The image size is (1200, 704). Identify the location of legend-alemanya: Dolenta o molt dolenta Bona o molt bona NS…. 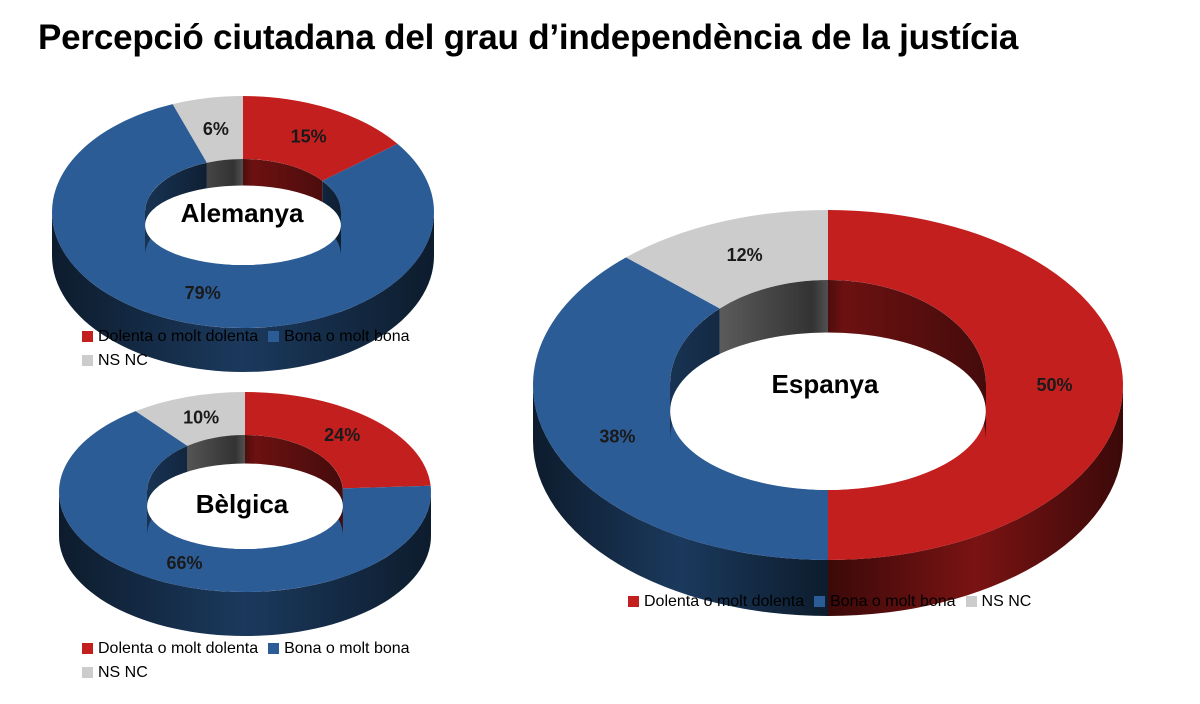
(272, 349).